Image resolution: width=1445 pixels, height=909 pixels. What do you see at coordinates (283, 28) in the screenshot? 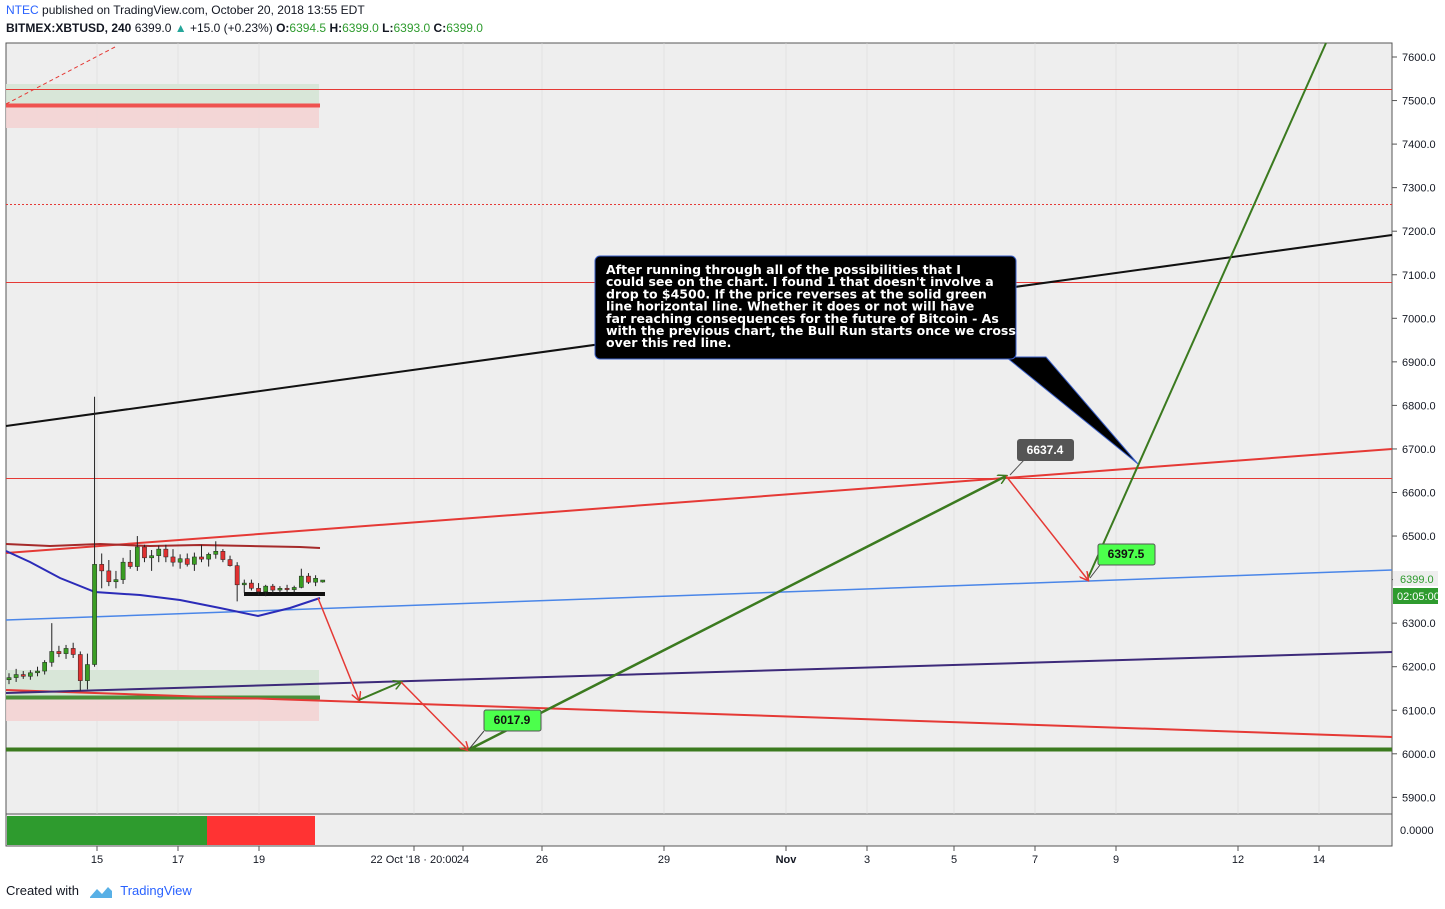
I see `open-label: O:` at bounding box center [283, 28].